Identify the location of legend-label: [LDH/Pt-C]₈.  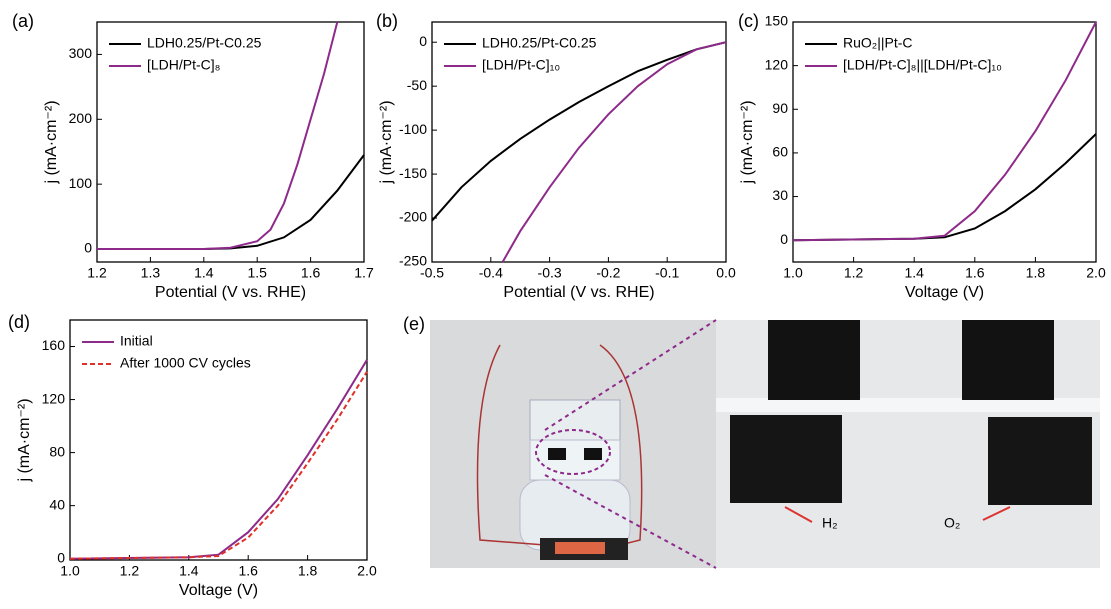
(183, 65).